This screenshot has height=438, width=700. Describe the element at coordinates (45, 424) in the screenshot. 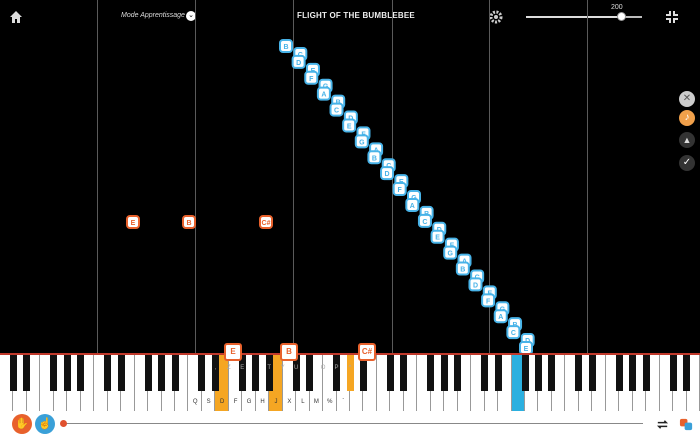

I see `right-hand-icon: ☝` at that location.